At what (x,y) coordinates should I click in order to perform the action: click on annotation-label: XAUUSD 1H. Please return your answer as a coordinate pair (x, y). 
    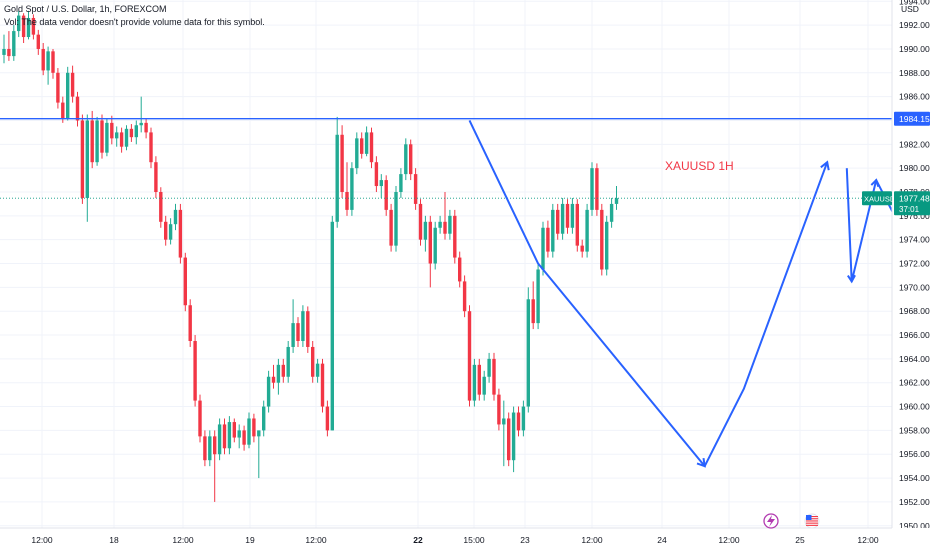
    Looking at the image, I should click on (699, 166).